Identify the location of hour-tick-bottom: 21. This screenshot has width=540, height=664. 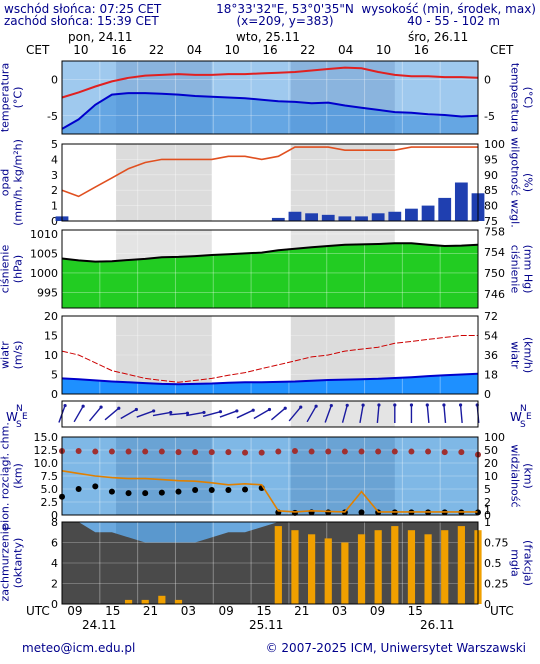
(150, 611).